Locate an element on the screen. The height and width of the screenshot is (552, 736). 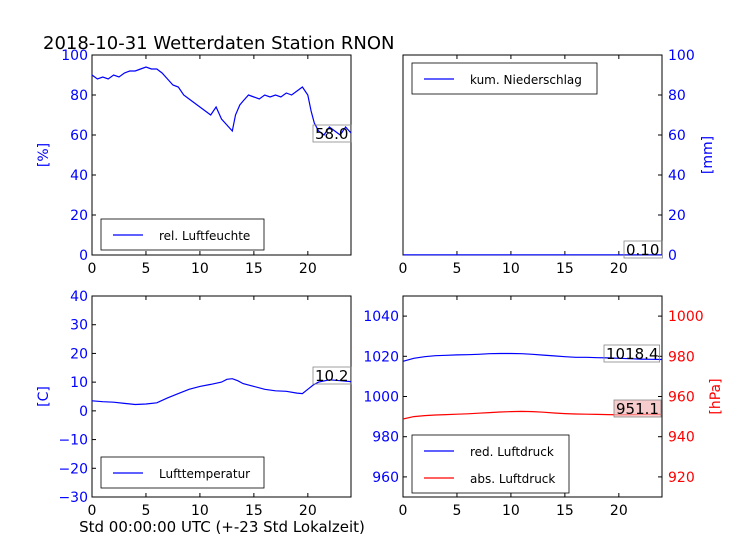
value-badge-label: 10.2 is located at coordinates (331, 376).